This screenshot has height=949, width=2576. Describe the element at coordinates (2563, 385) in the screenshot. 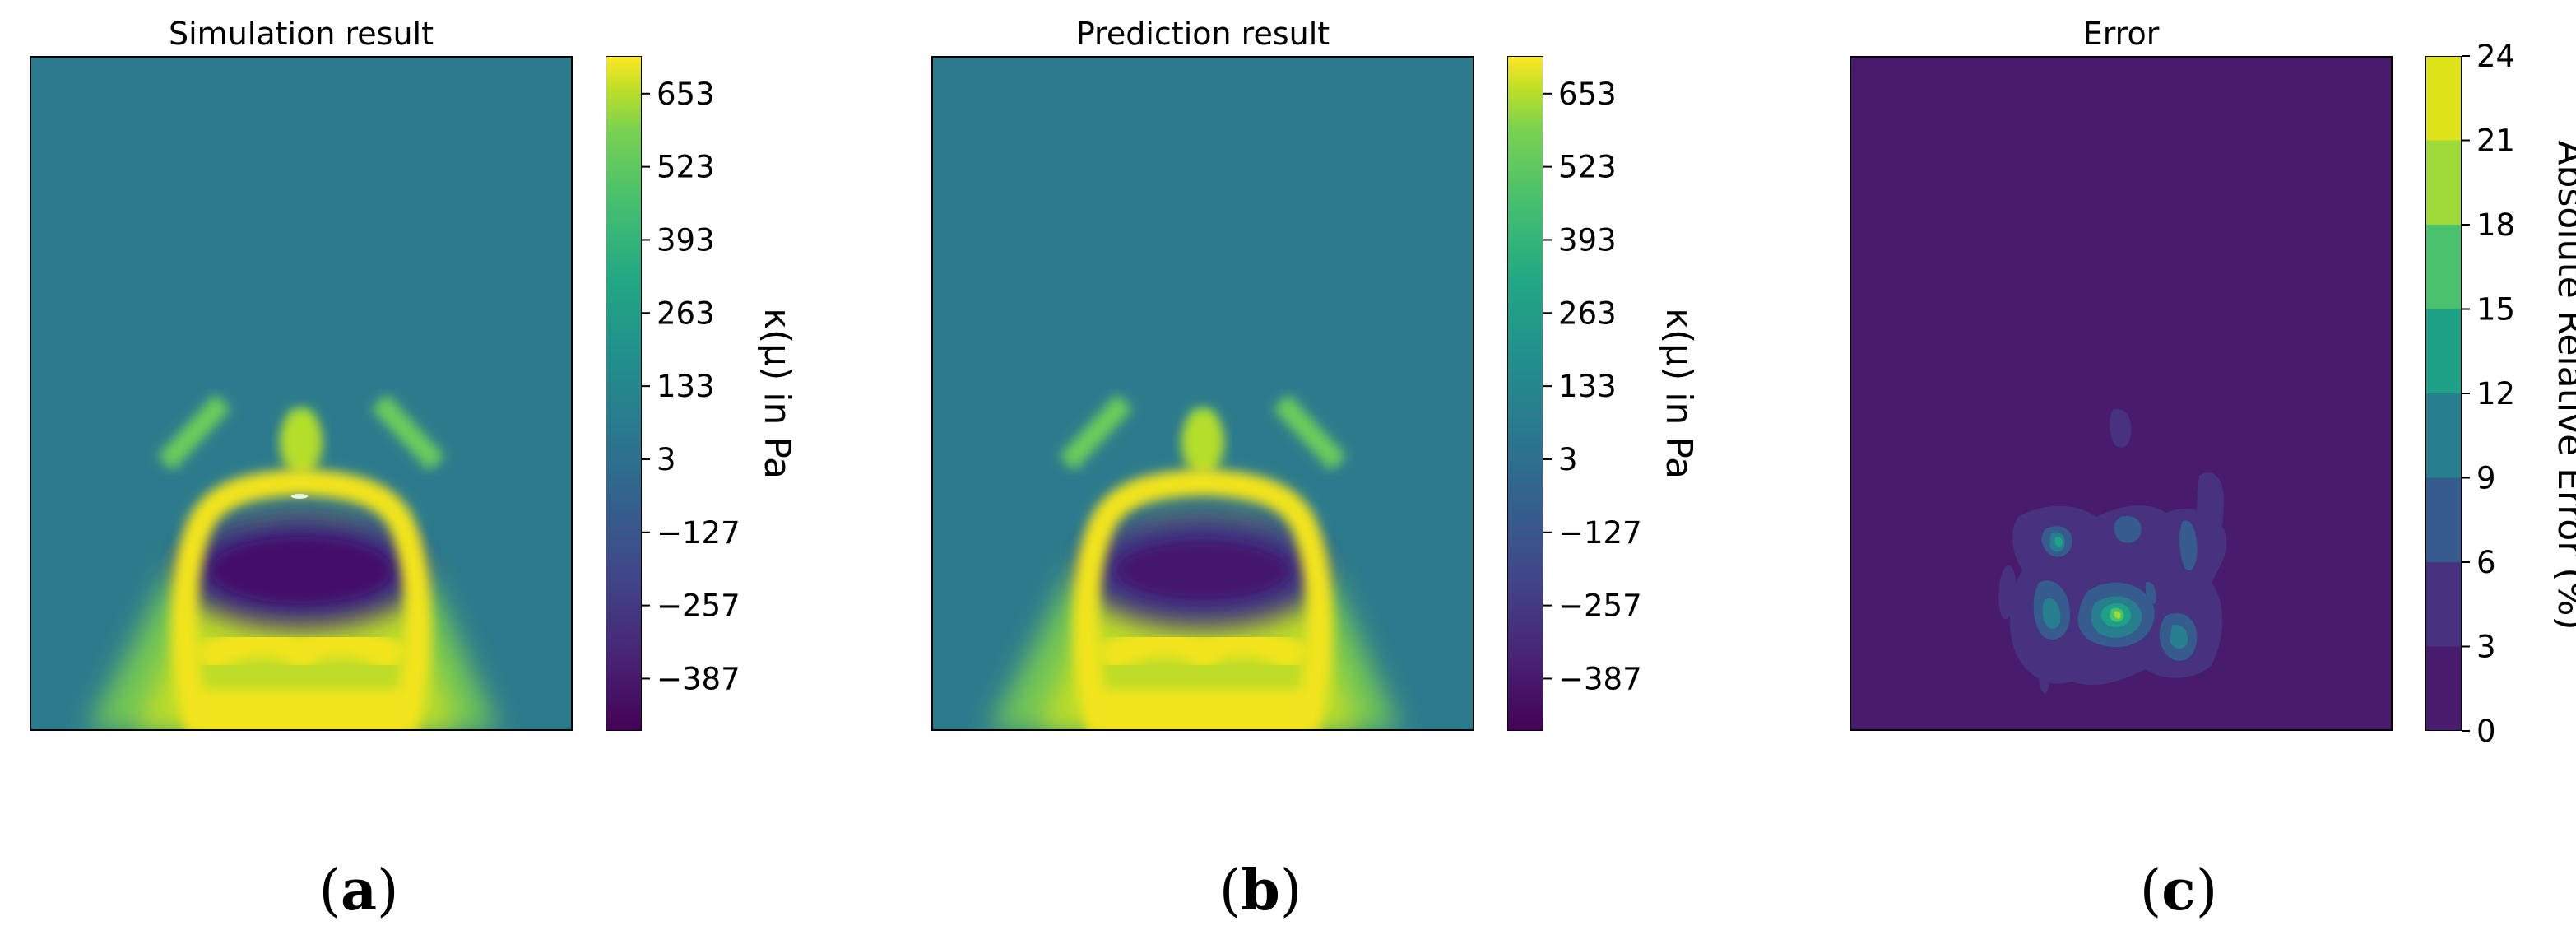

I see `colorbar-title: Absolute Relative Error (%)` at that location.